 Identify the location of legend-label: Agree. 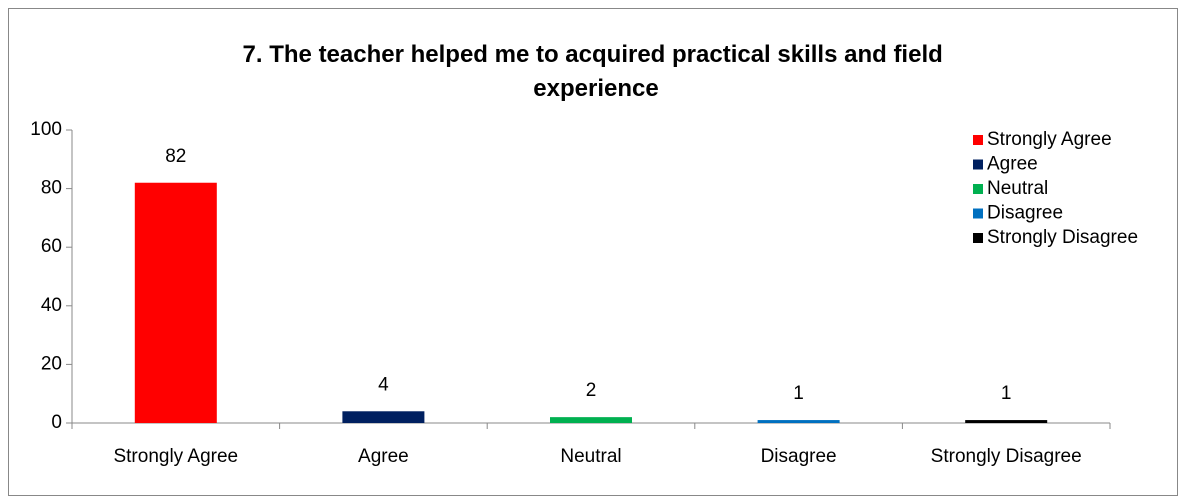
(1012, 164).